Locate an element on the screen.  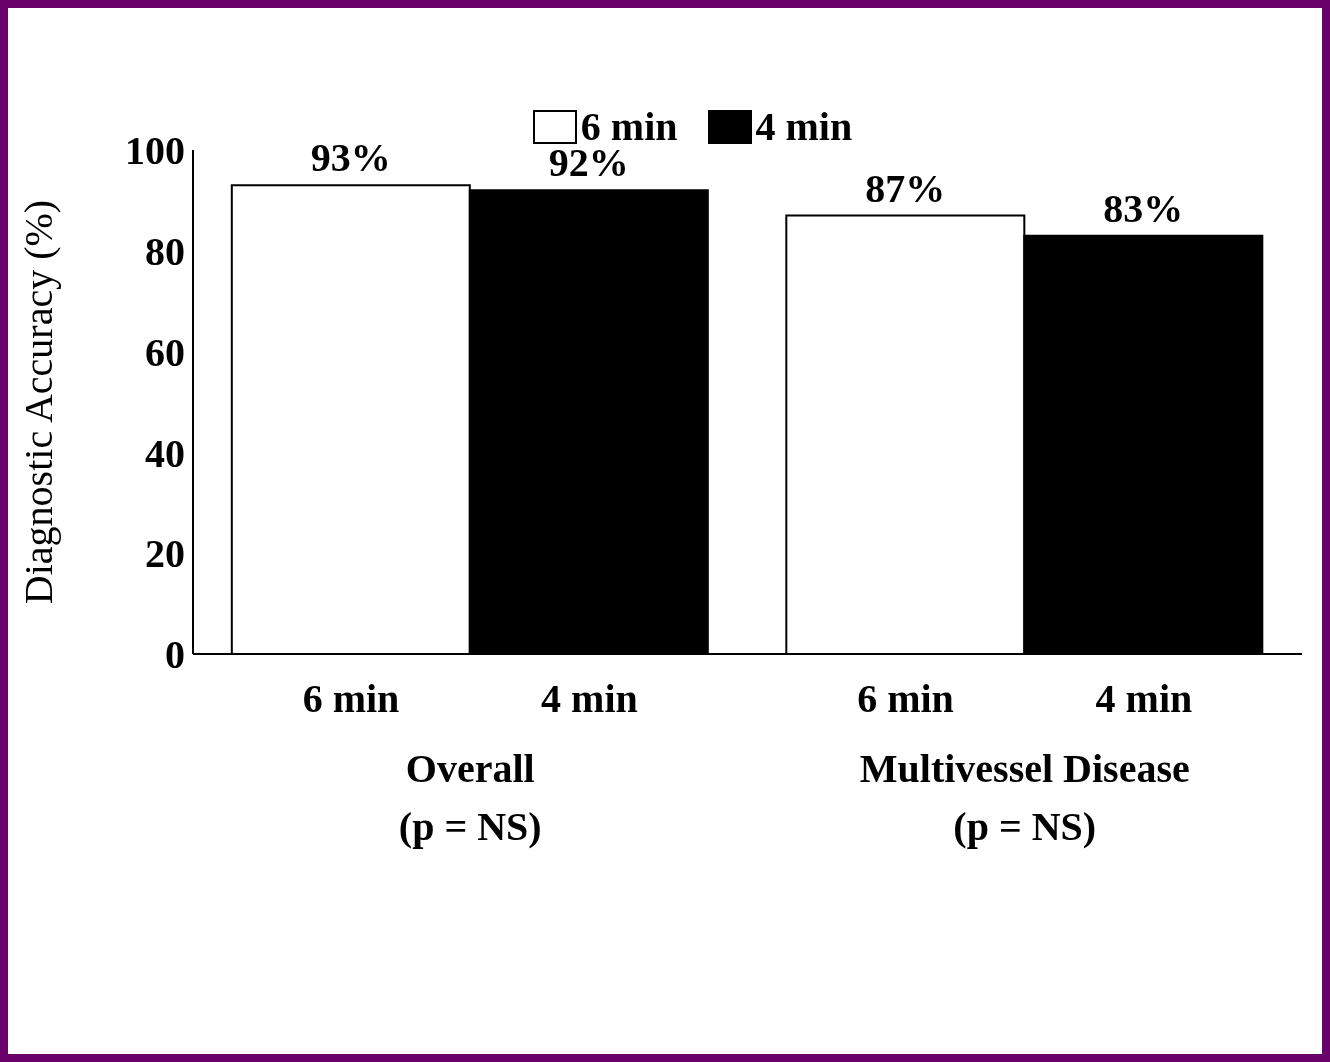
y-tick-label: 0 is located at coordinates (175, 655).